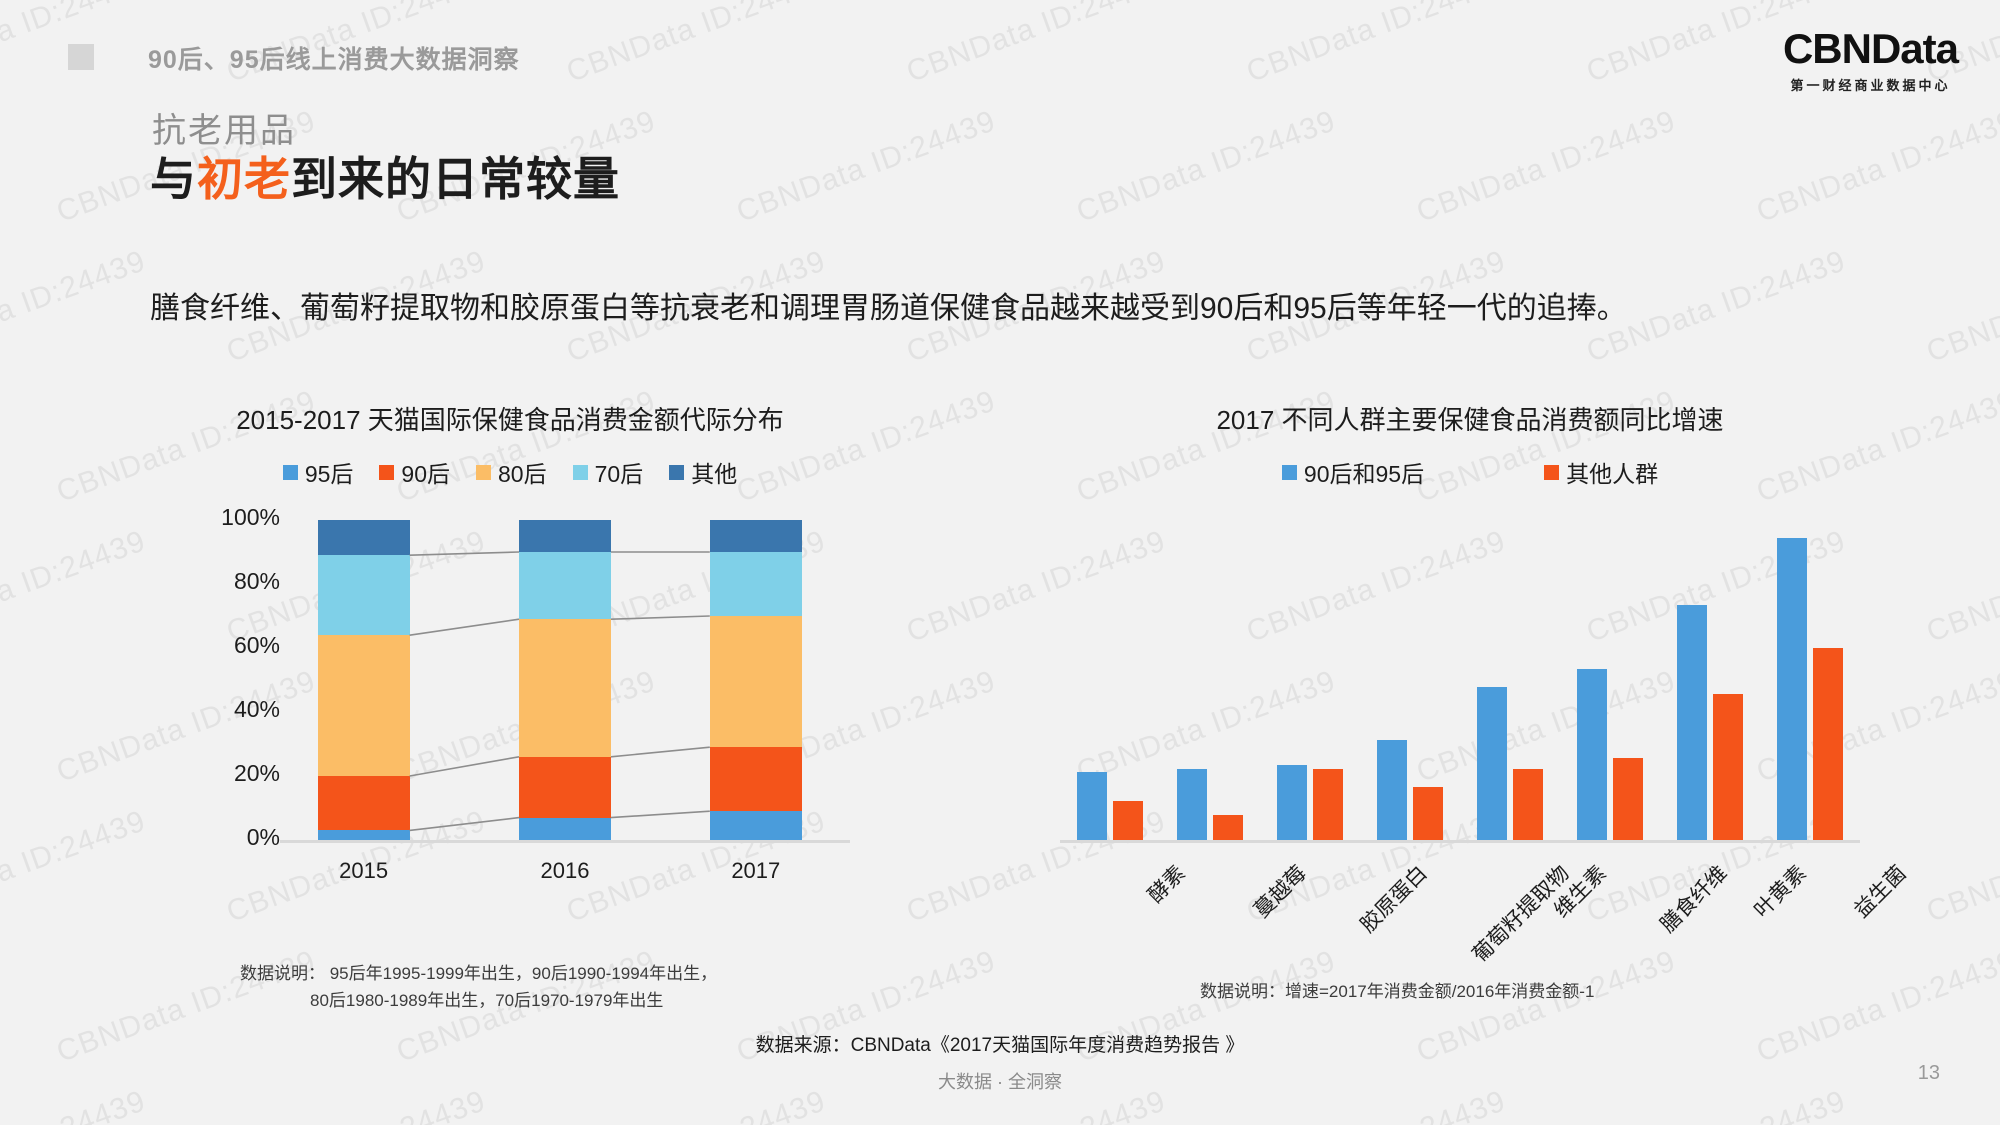 The image size is (2000, 1125). What do you see at coordinates (81, 57) in the screenshot?
I see `header-square-icon` at bounding box center [81, 57].